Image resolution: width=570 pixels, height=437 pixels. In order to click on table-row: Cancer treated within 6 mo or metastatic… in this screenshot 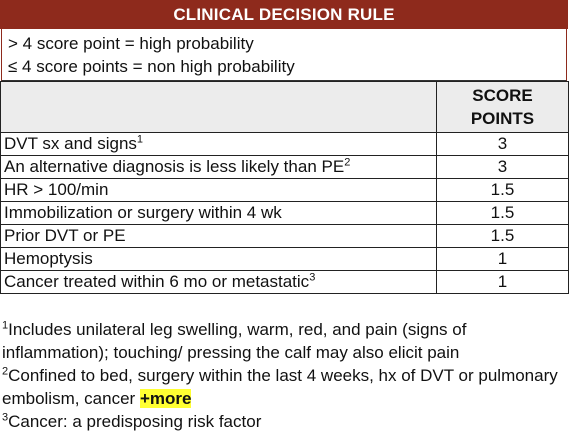, I will do `click(284, 282)`.